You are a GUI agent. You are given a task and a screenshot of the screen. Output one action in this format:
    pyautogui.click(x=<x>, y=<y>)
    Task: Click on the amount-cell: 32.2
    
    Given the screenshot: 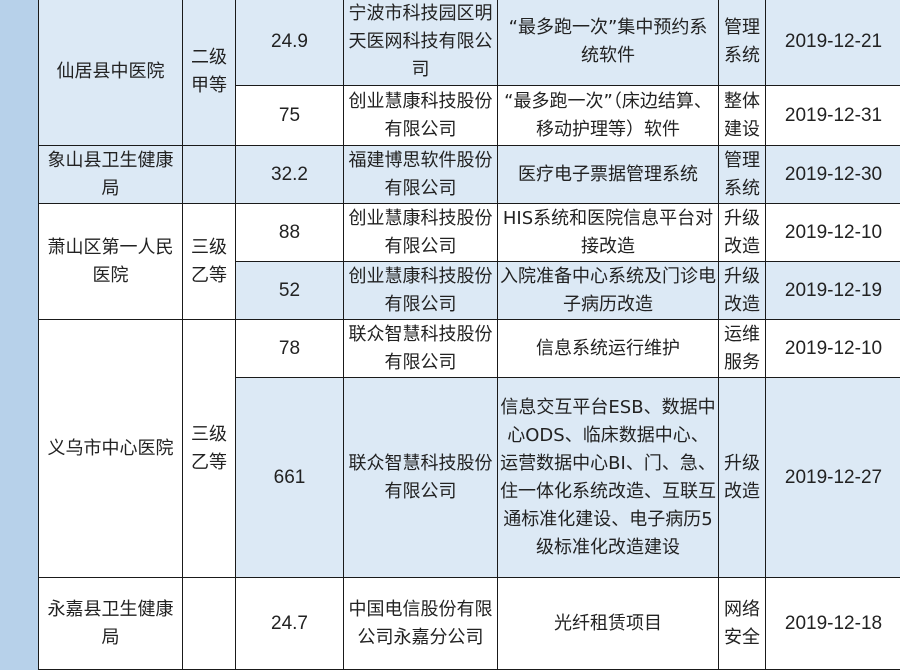 What is the action you would take?
    pyautogui.click(x=290, y=175)
    